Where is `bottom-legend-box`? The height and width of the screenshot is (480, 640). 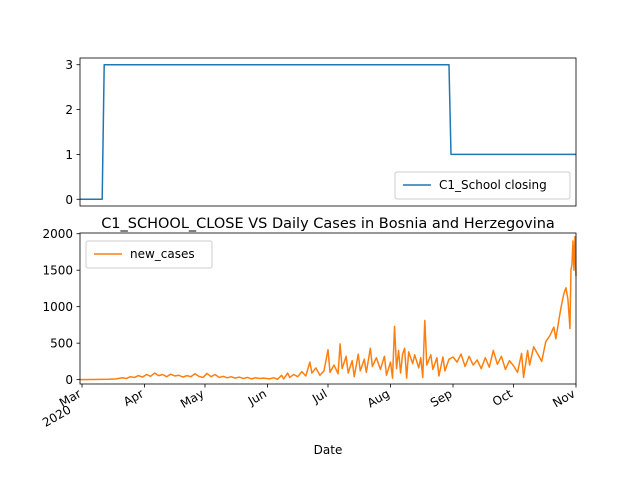 bottom-legend-box is located at coordinates (149, 254).